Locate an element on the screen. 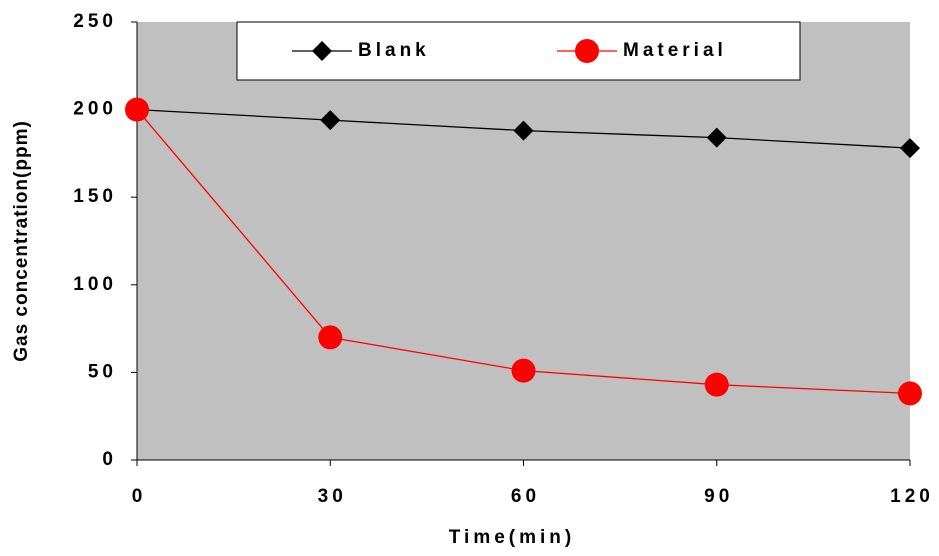  x-tick-label: 30 is located at coordinates (332, 496).